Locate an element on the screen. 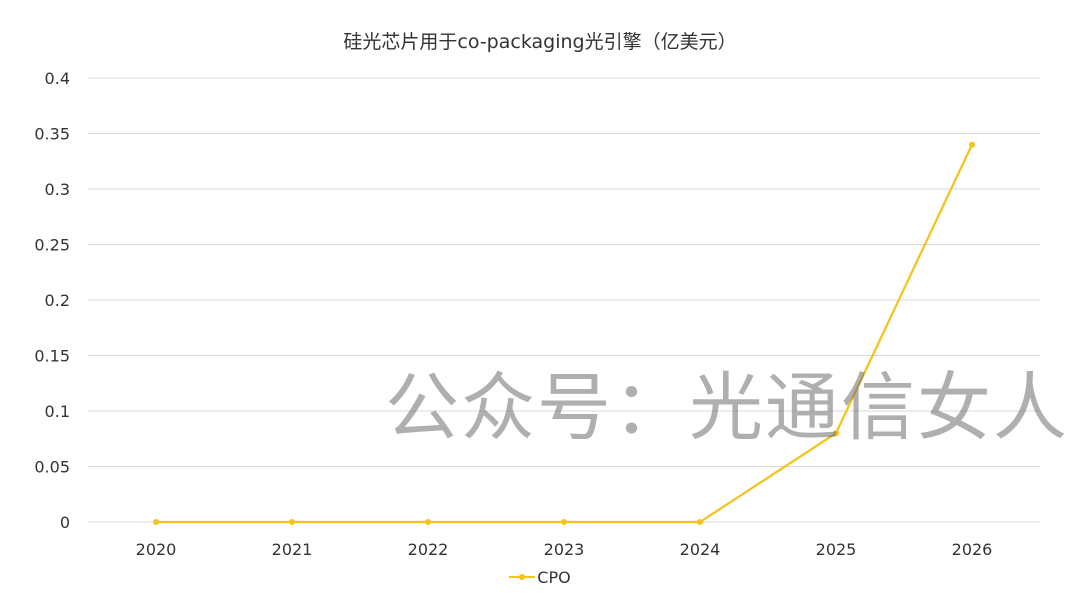 Image resolution: width=1080 pixels, height=608 pixels. x-tick-label: 2024 is located at coordinates (700, 549).